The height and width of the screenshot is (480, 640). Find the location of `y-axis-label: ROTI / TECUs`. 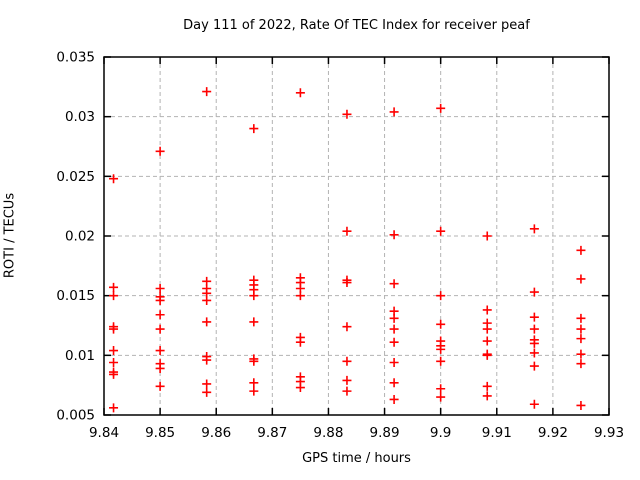

y-axis-label: ROTI / TECUs is located at coordinates (10, 235).